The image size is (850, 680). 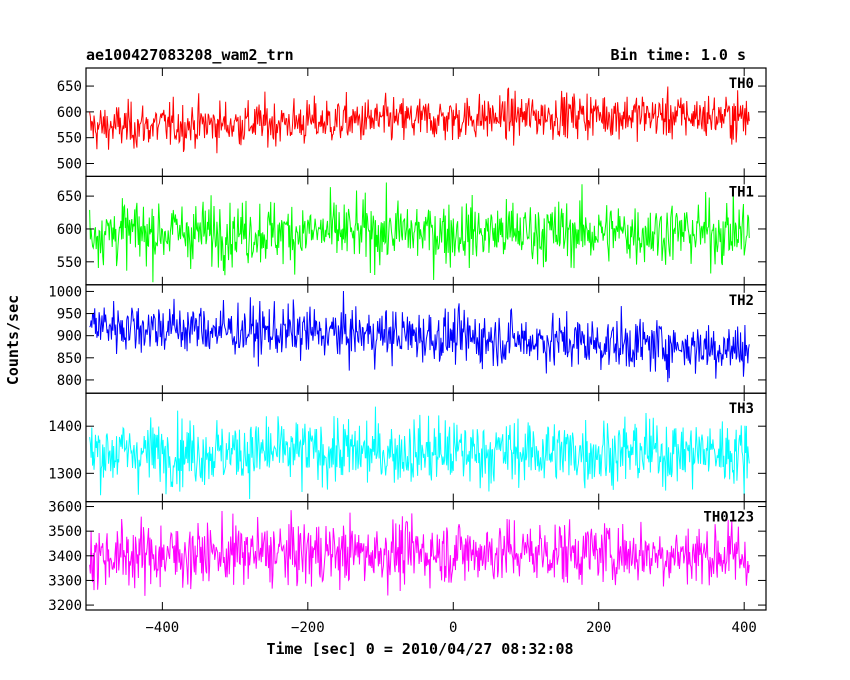 I want to click on series-line-th0, so click(x=419, y=120).